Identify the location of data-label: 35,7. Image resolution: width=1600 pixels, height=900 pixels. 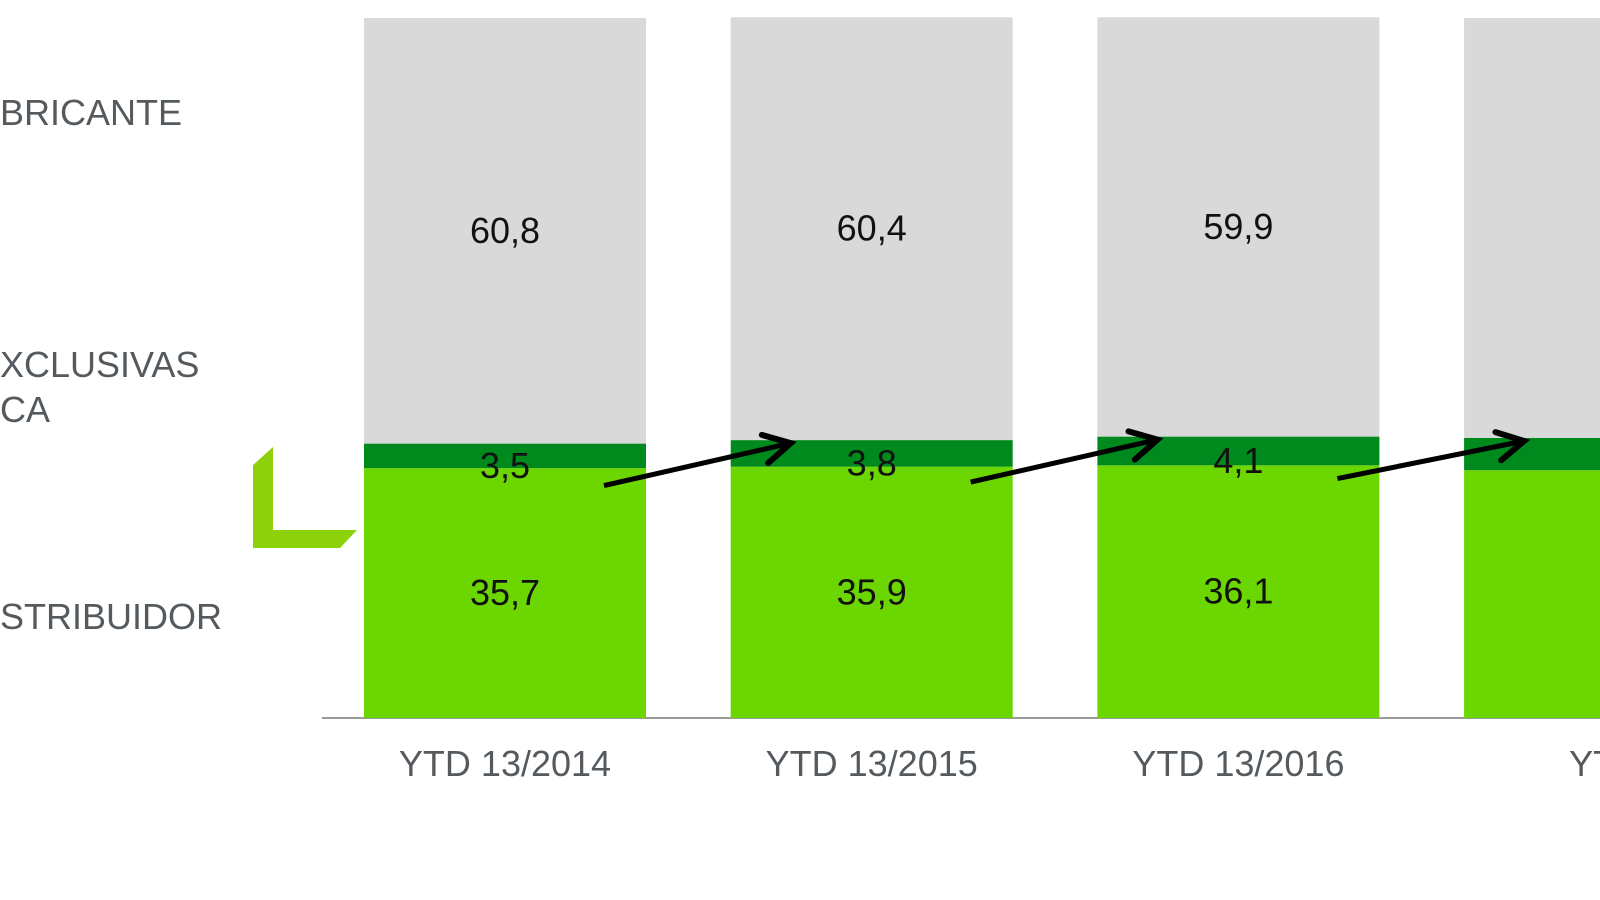
(505, 592).